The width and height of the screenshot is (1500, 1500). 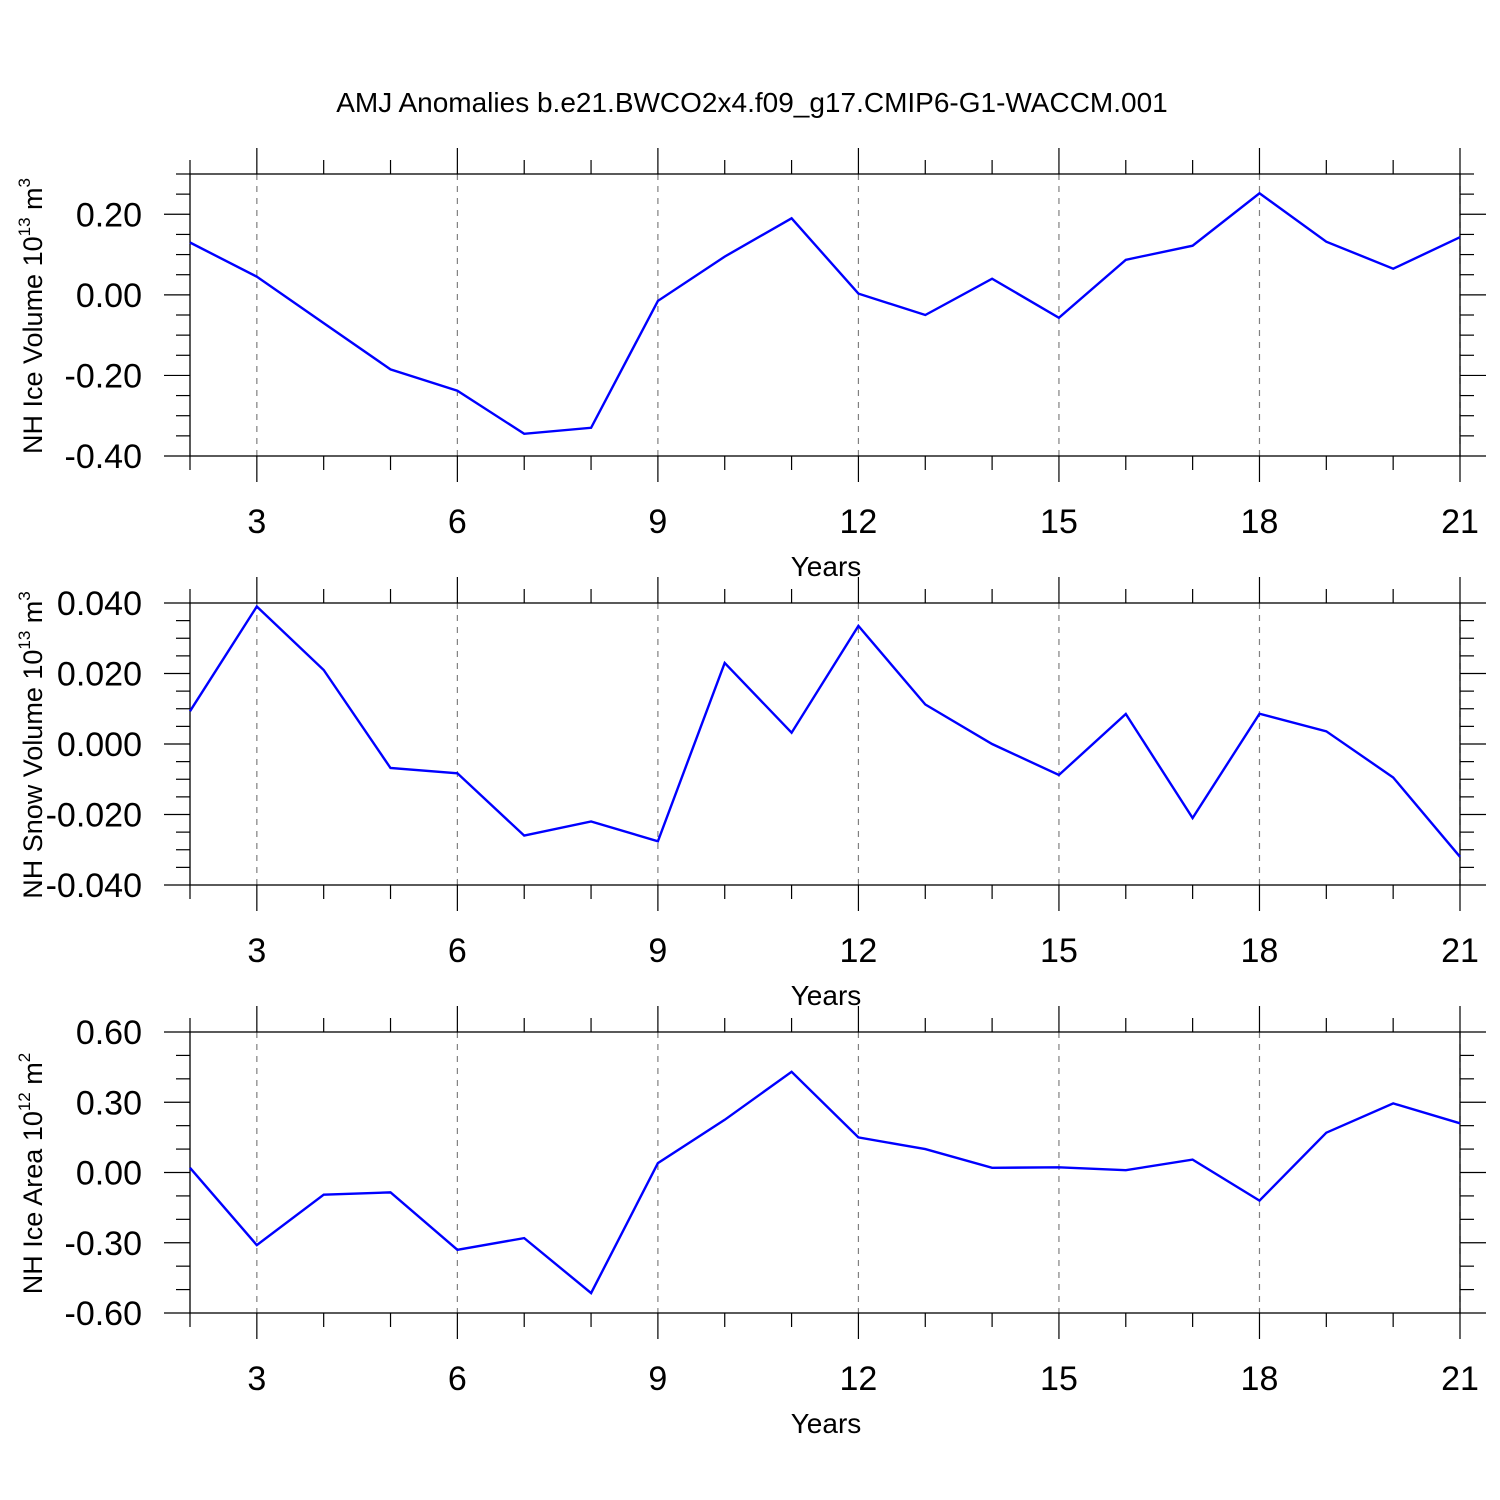 I want to click on y-tick-label: -0.040, so click(x=94, y=886).